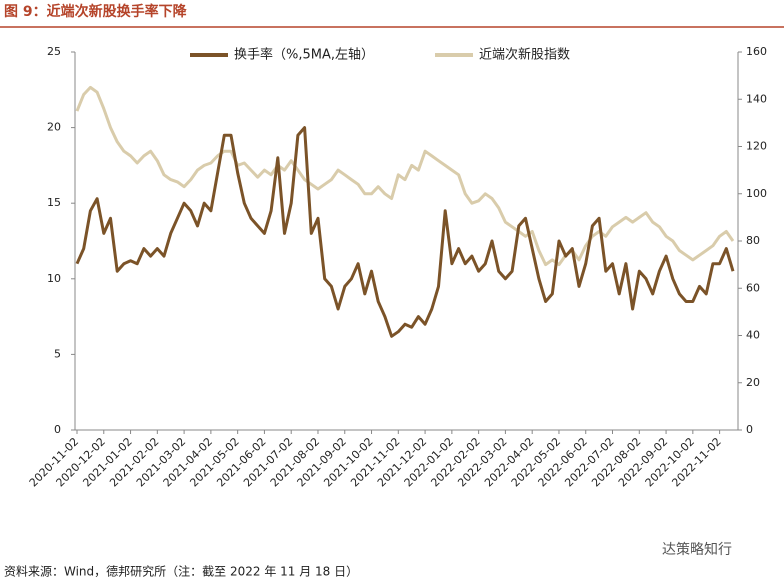 This screenshot has height=585, width=784. Describe the element at coordinates (304, 55) in the screenshot. I see `legend-label: 换手率（%,5MA,左轴）` at that location.